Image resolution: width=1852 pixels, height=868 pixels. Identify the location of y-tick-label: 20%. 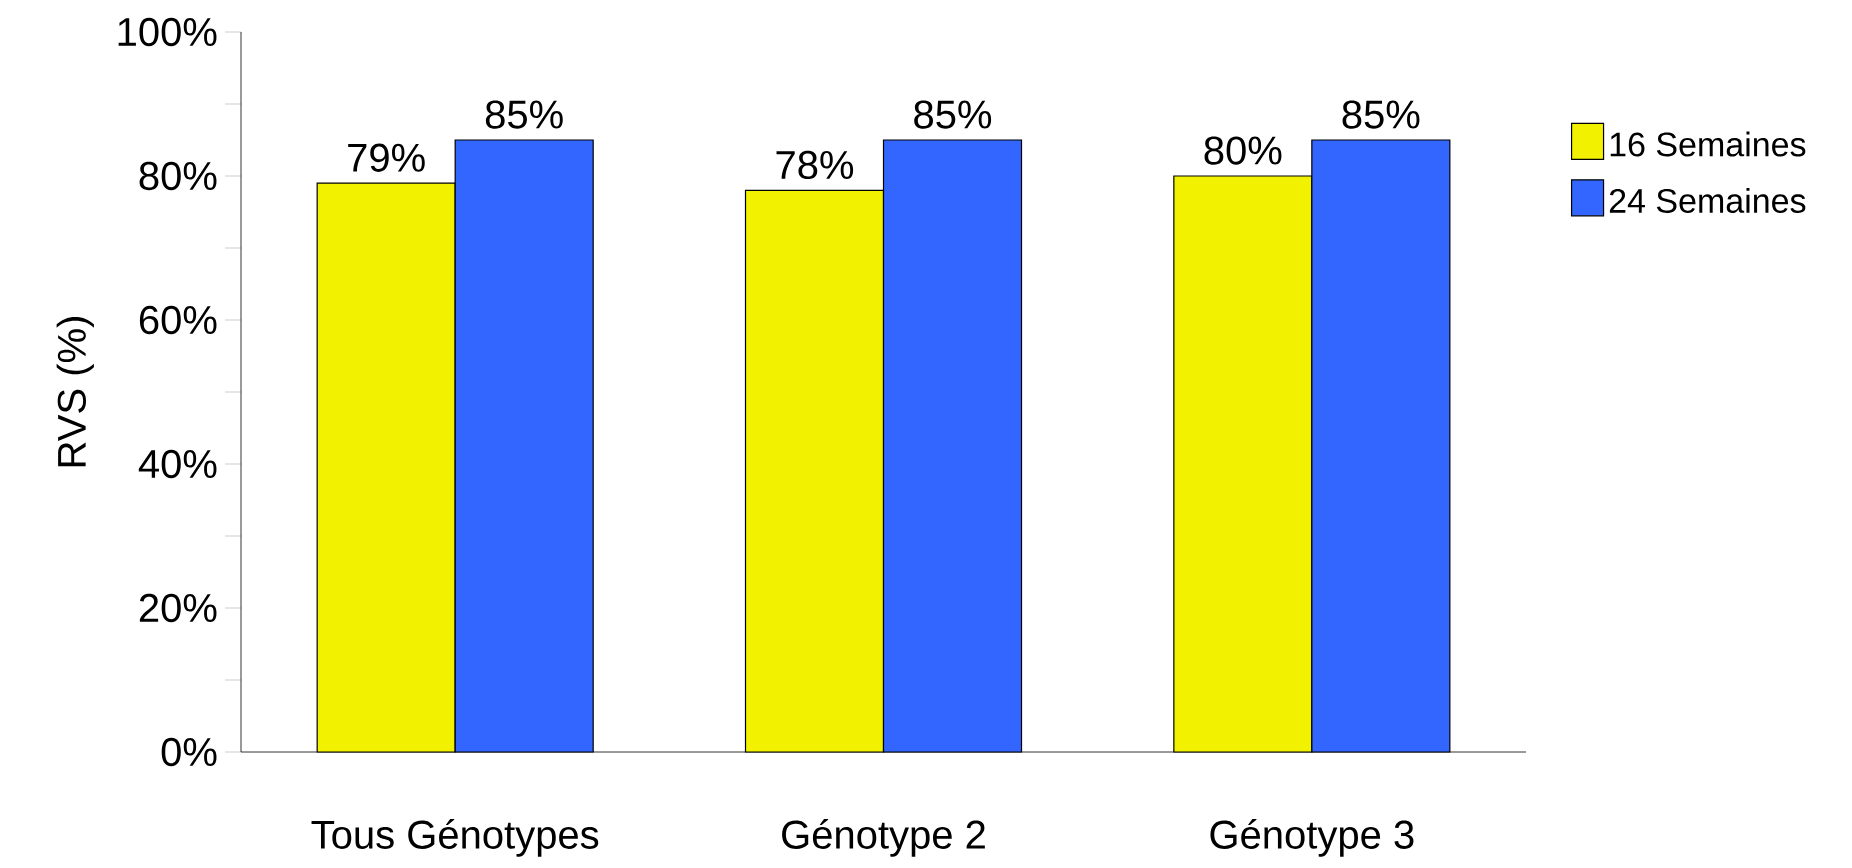
(178, 608).